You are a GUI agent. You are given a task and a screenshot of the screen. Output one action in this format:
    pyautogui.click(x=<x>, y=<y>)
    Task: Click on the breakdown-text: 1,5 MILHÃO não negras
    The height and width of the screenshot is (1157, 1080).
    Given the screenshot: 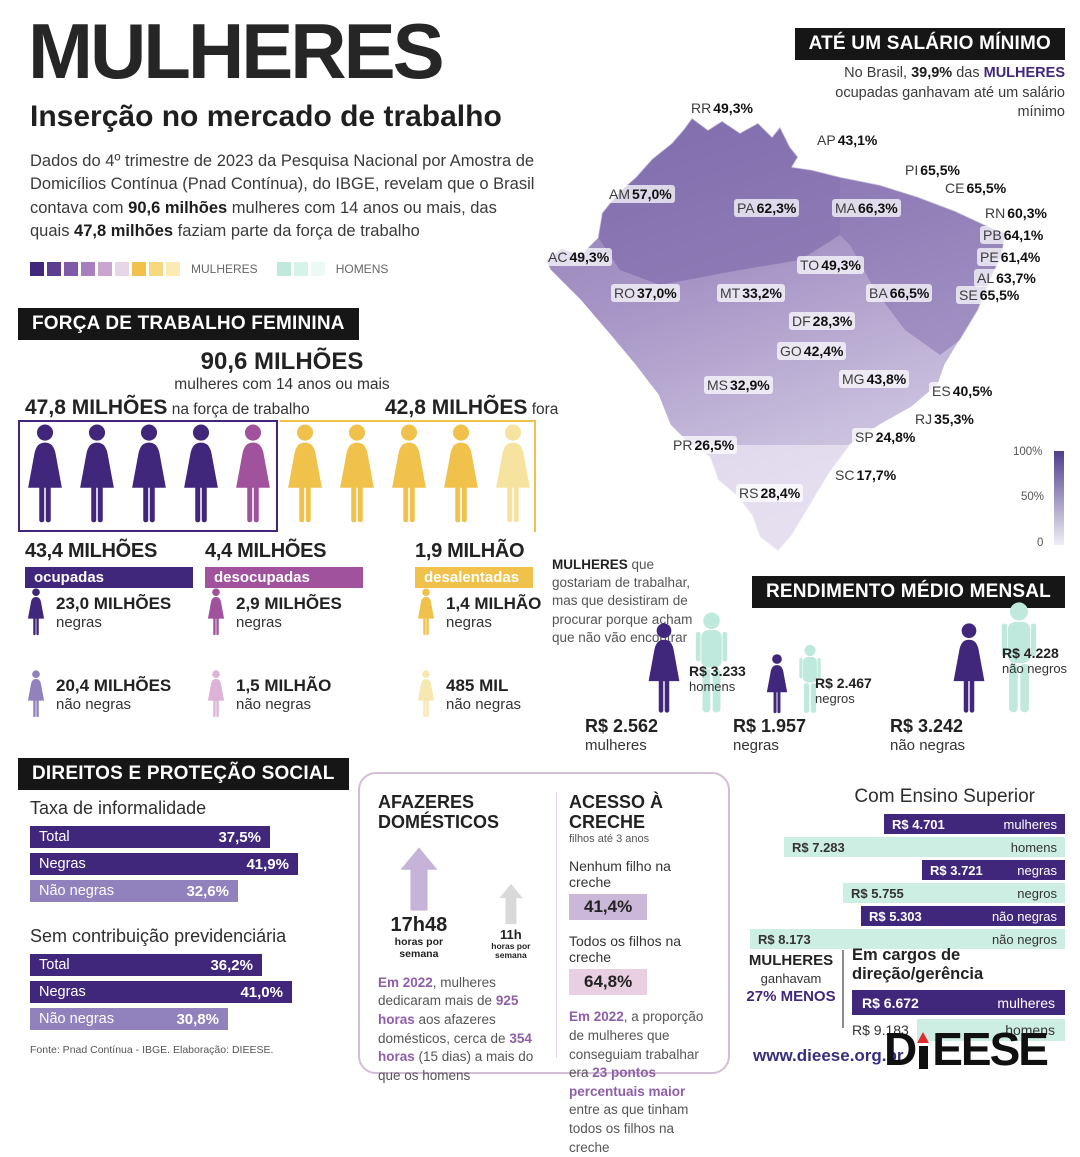 What is the action you would take?
    pyautogui.click(x=283, y=694)
    